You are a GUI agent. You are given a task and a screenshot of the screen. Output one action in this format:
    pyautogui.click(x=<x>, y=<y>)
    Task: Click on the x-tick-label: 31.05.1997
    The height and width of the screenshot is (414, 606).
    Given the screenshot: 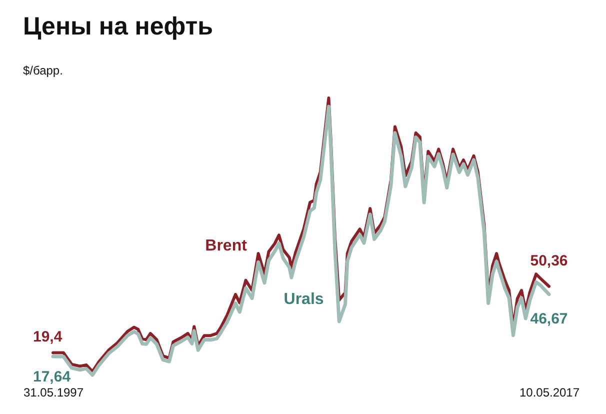 What is the action you would take?
    pyautogui.click(x=53, y=393)
    